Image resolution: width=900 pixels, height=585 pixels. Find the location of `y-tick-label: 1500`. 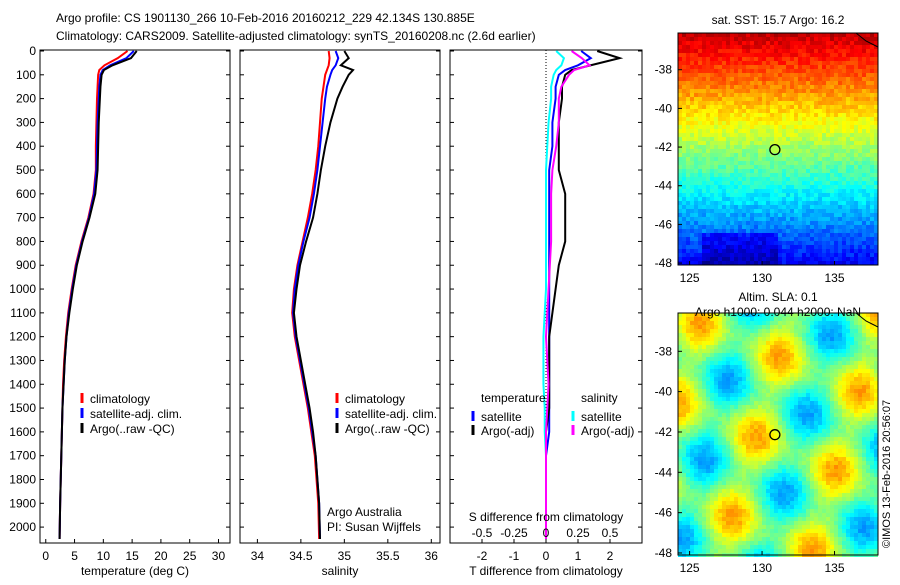

y-tick-label: 1500 is located at coordinates (22, 408).